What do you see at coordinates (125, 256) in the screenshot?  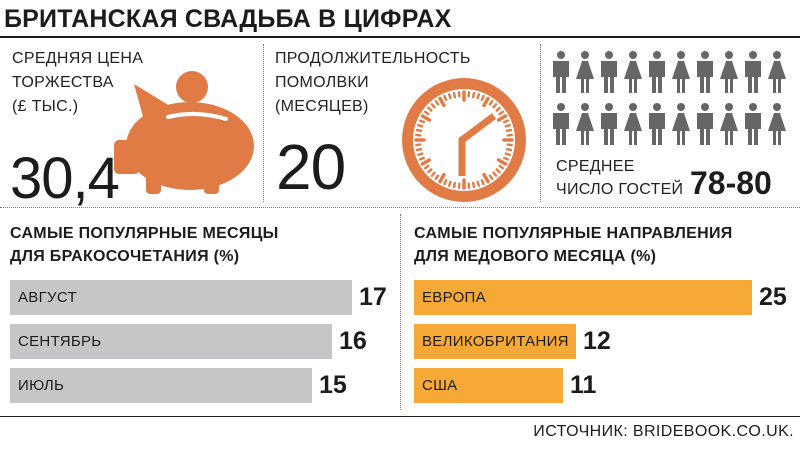 I see `chart-title-line: ДЛЯ БРАКОСОЧЕТАНИЯ (%)` at bounding box center [125, 256].